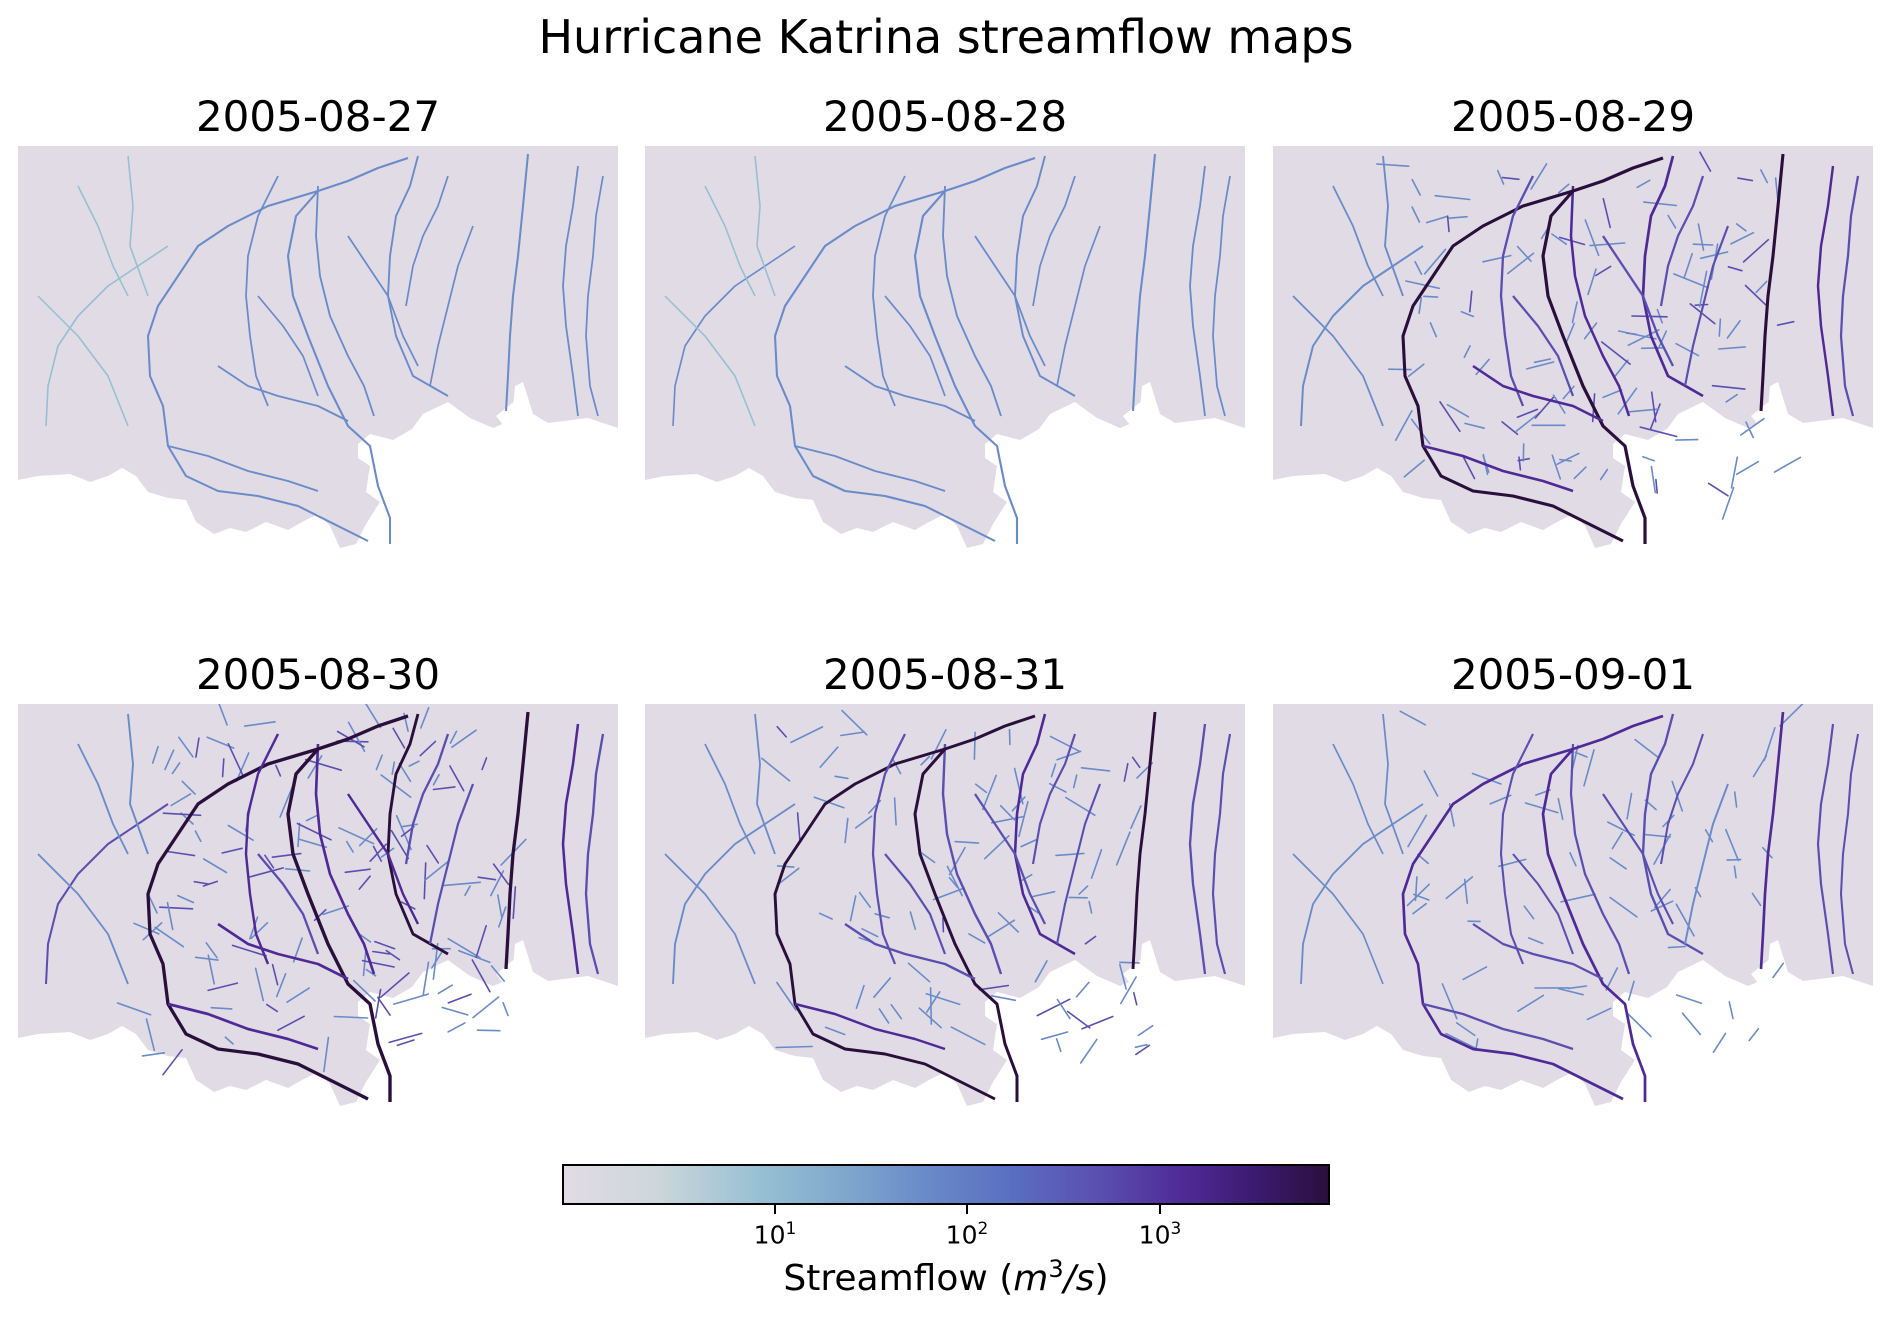 The height and width of the screenshot is (1317, 1892). What do you see at coordinates (946, 1277) in the screenshot?
I see `colorbar-label: Streamflow (m3/s)` at bounding box center [946, 1277].